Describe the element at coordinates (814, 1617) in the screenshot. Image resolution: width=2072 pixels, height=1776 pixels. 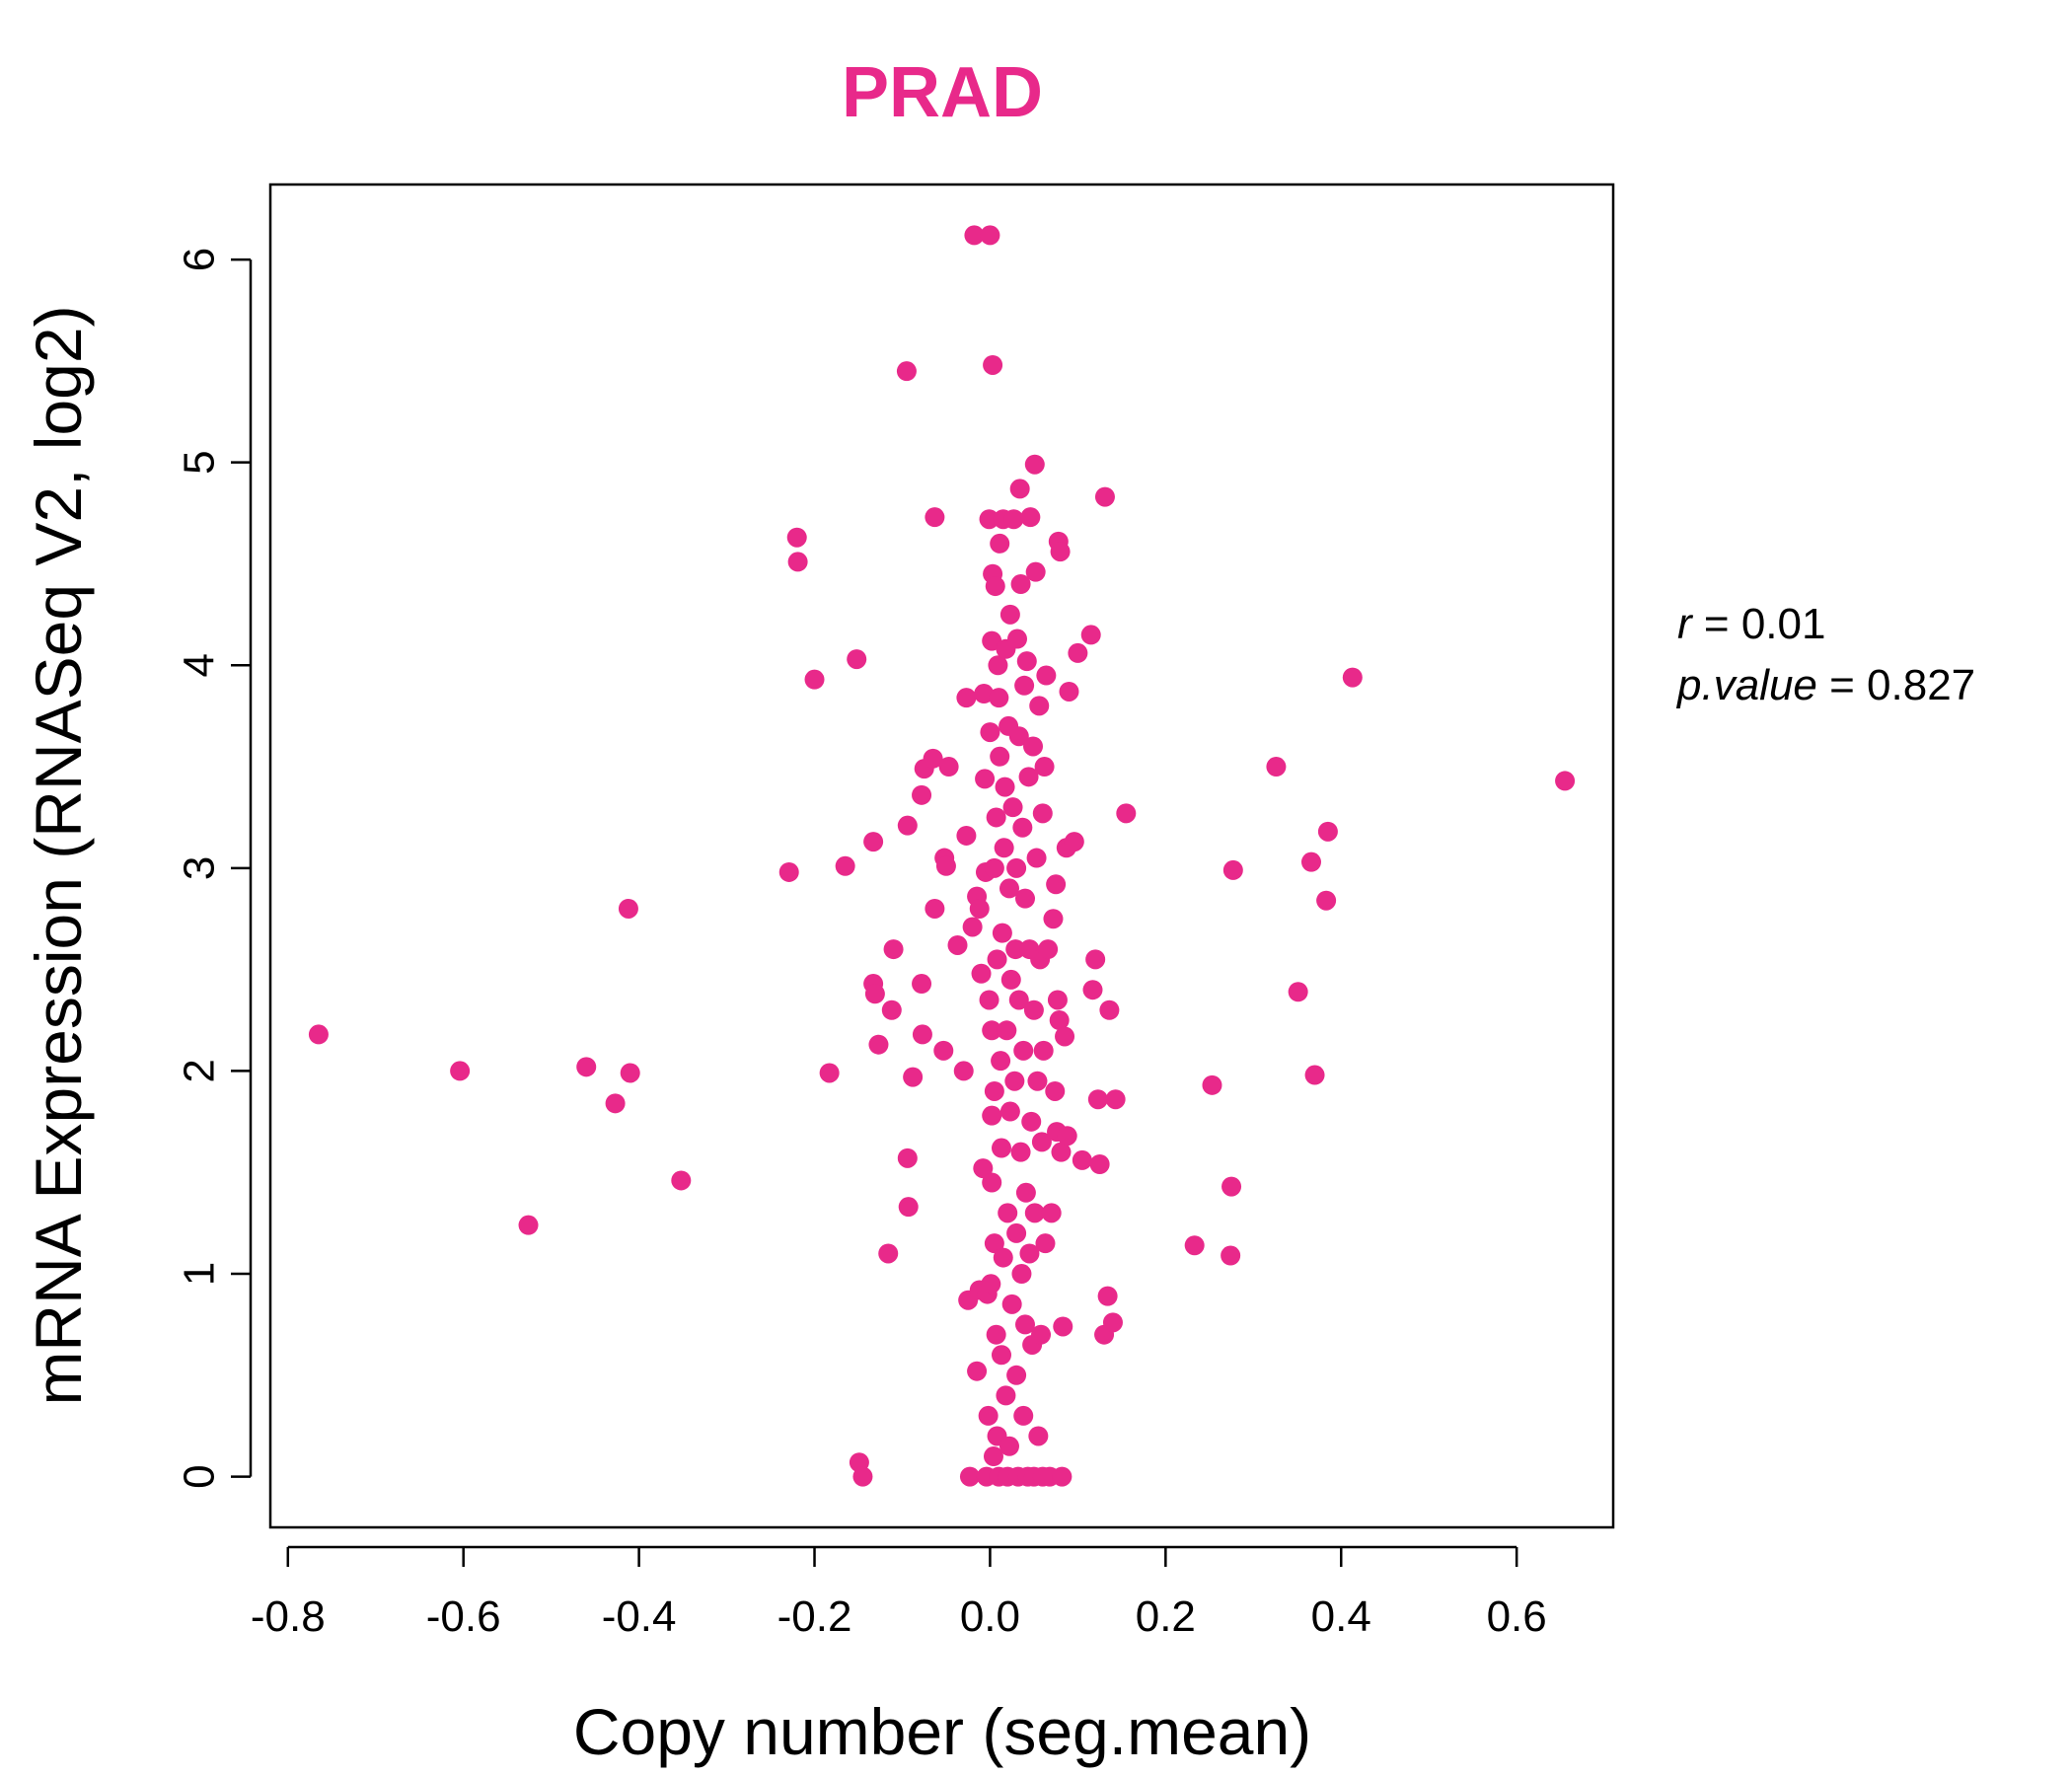
I see `x-tick-label: -0.2` at that location.